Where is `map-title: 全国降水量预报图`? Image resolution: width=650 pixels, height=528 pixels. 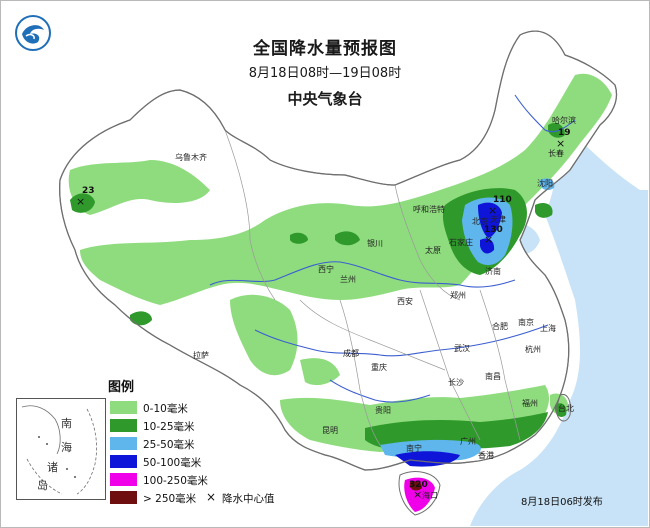
map-title: 全国降水量预报图 is located at coordinates (325, 49).